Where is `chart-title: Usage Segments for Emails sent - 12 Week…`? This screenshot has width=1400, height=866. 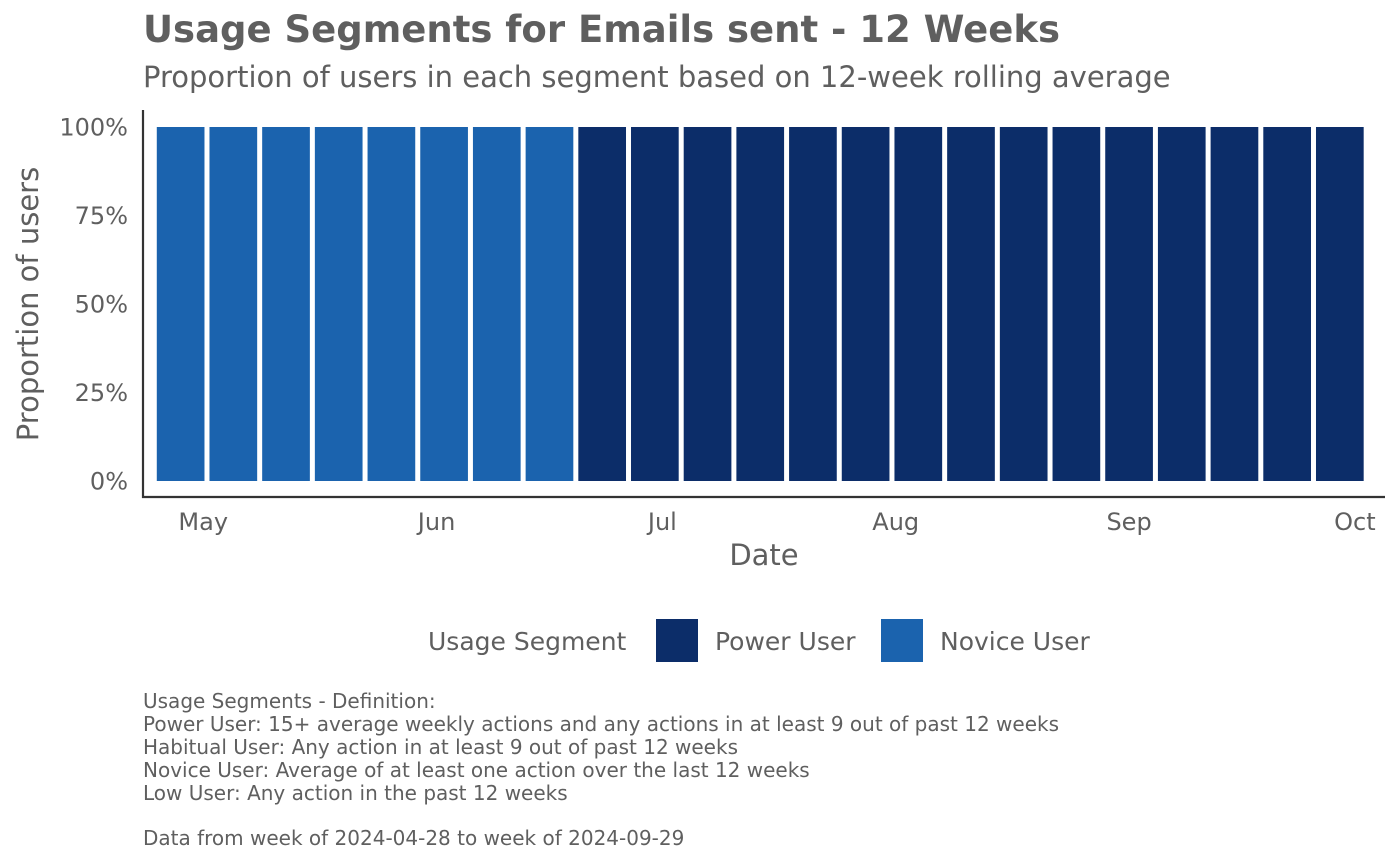
chart-title: Usage Segments for Emails sent - 12 Week… is located at coordinates (601, 29).